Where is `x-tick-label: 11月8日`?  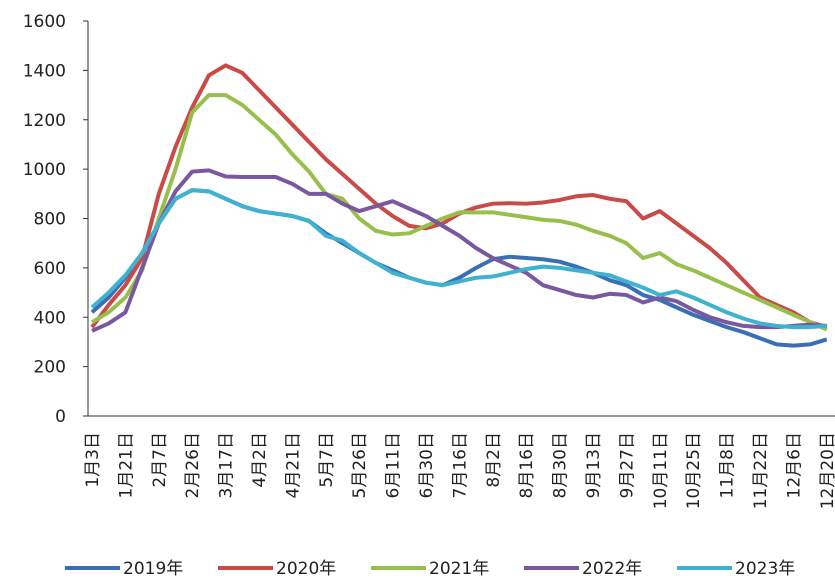 x-tick-label: 11月8日 is located at coordinates (728, 465).